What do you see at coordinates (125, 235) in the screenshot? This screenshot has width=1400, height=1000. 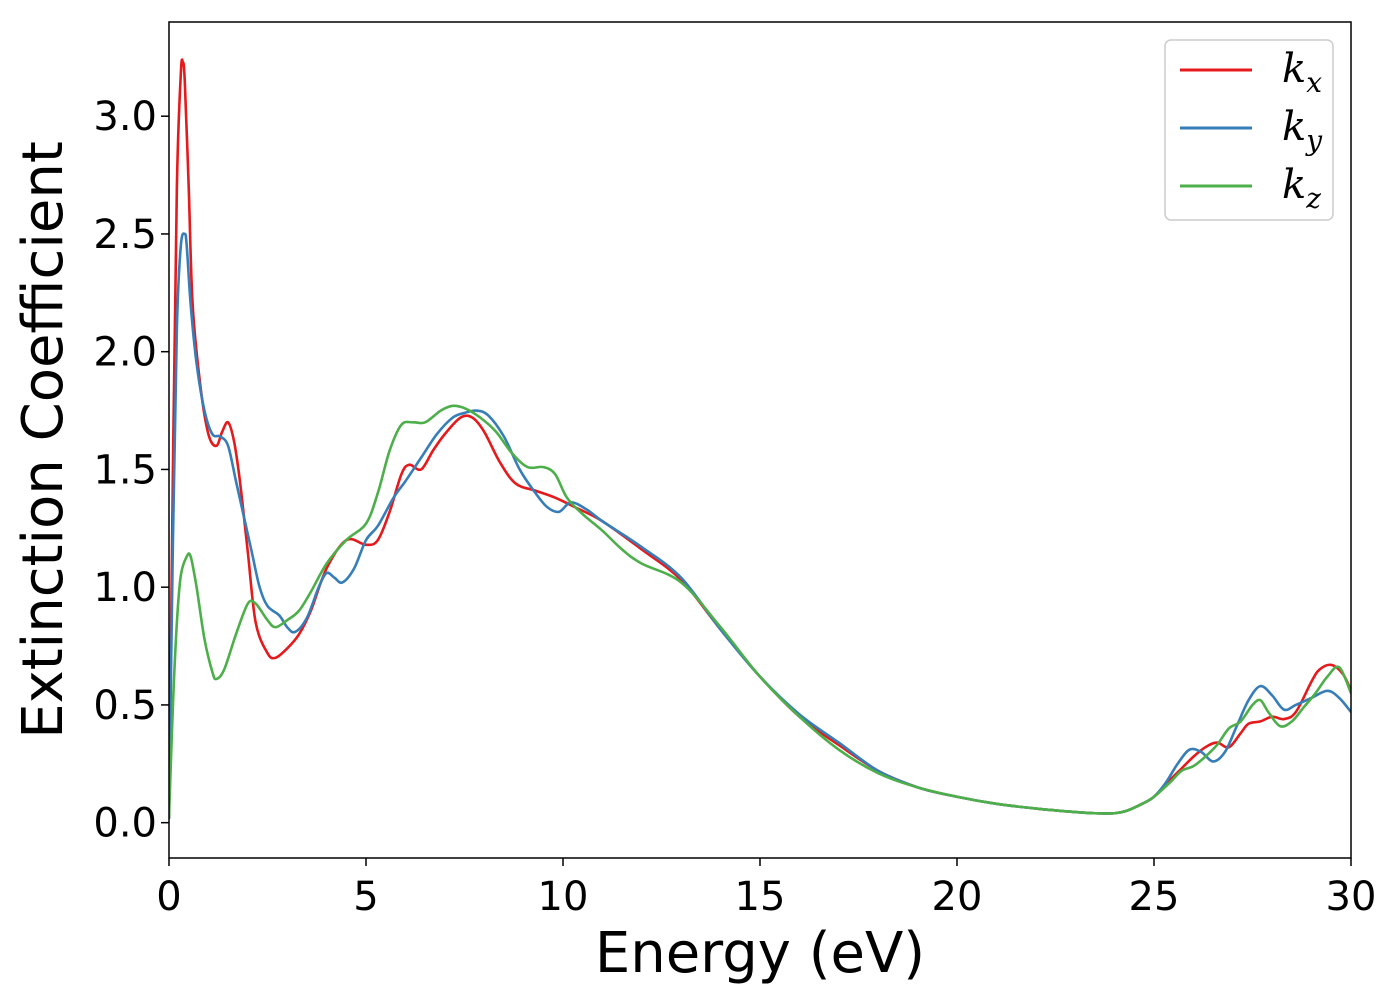 I see `y-tick-label: 2.5` at bounding box center [125, 235].